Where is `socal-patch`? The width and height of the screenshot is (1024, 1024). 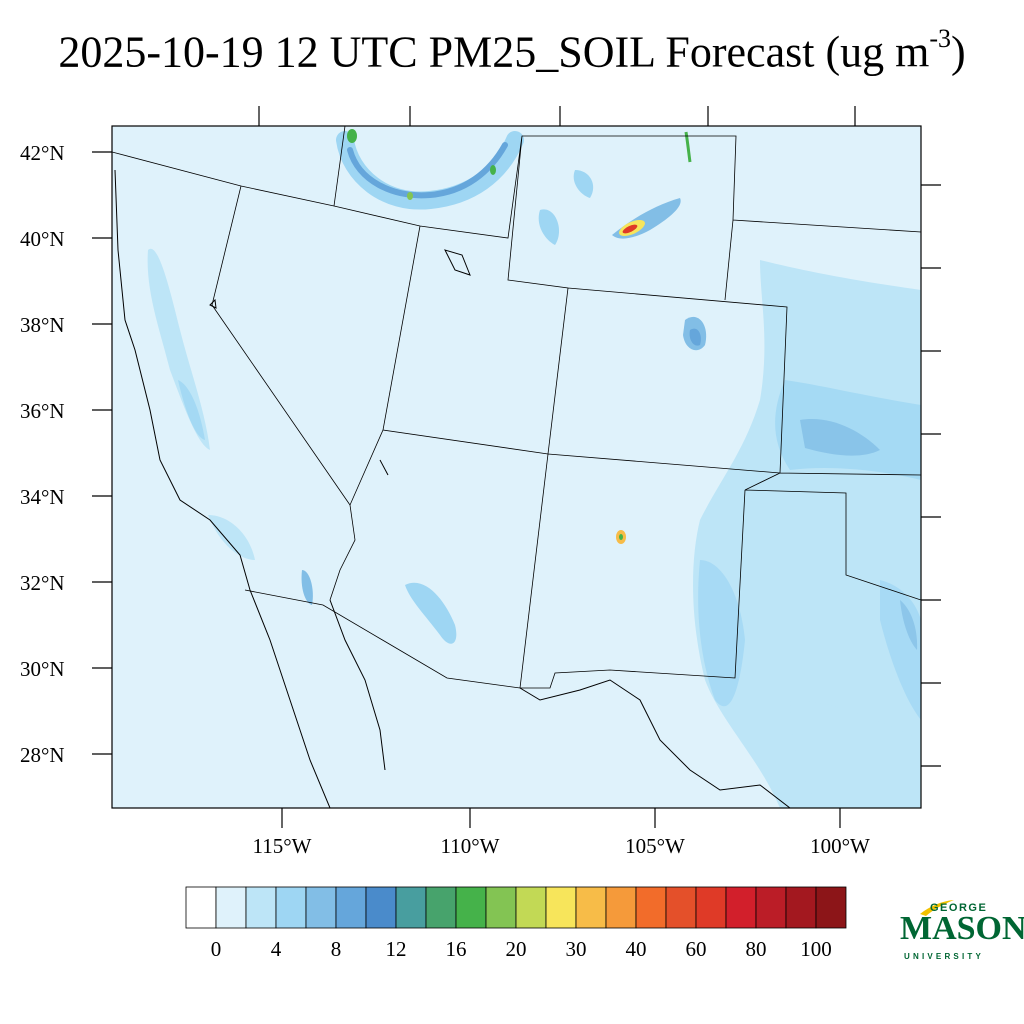
socal-patch is located at coordinates (231, 537).